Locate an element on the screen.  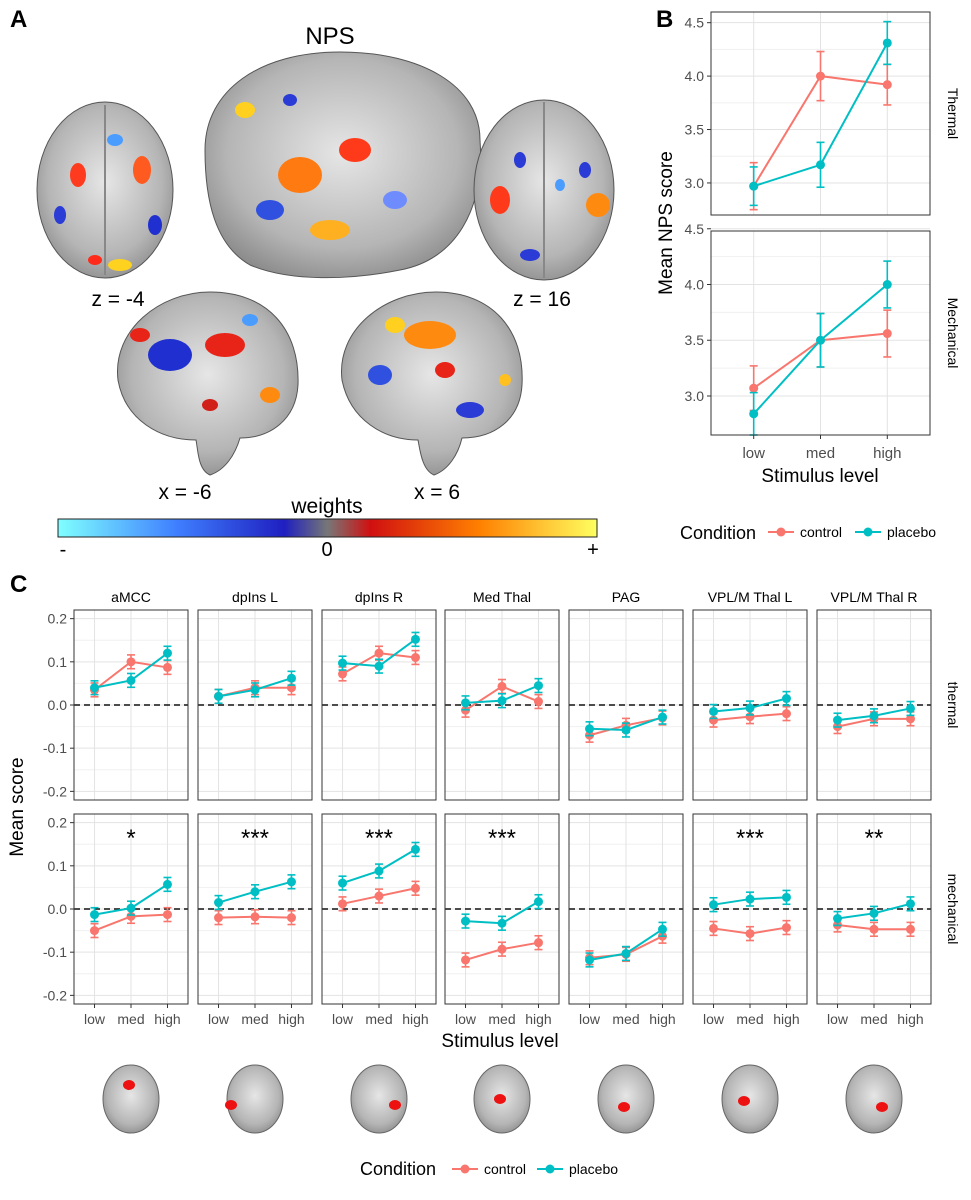
column-strip-label: Med Thal is located at coordinates (502, 597).